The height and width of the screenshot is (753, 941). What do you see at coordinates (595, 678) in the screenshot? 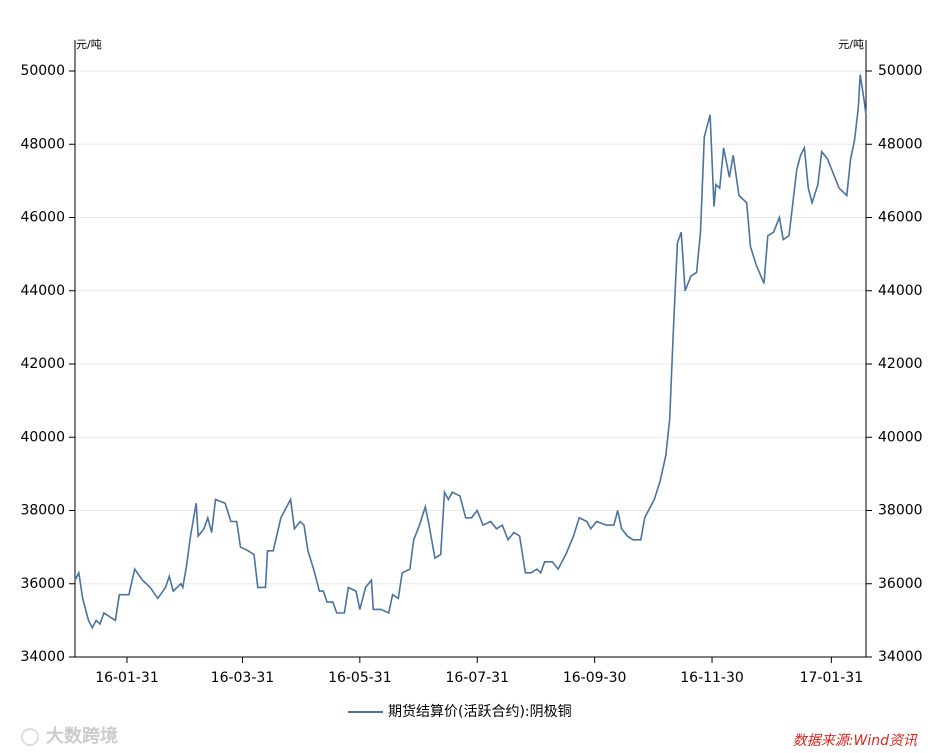
I see `x-tick-label: 16-09-30` at bounding box center [595, 678].